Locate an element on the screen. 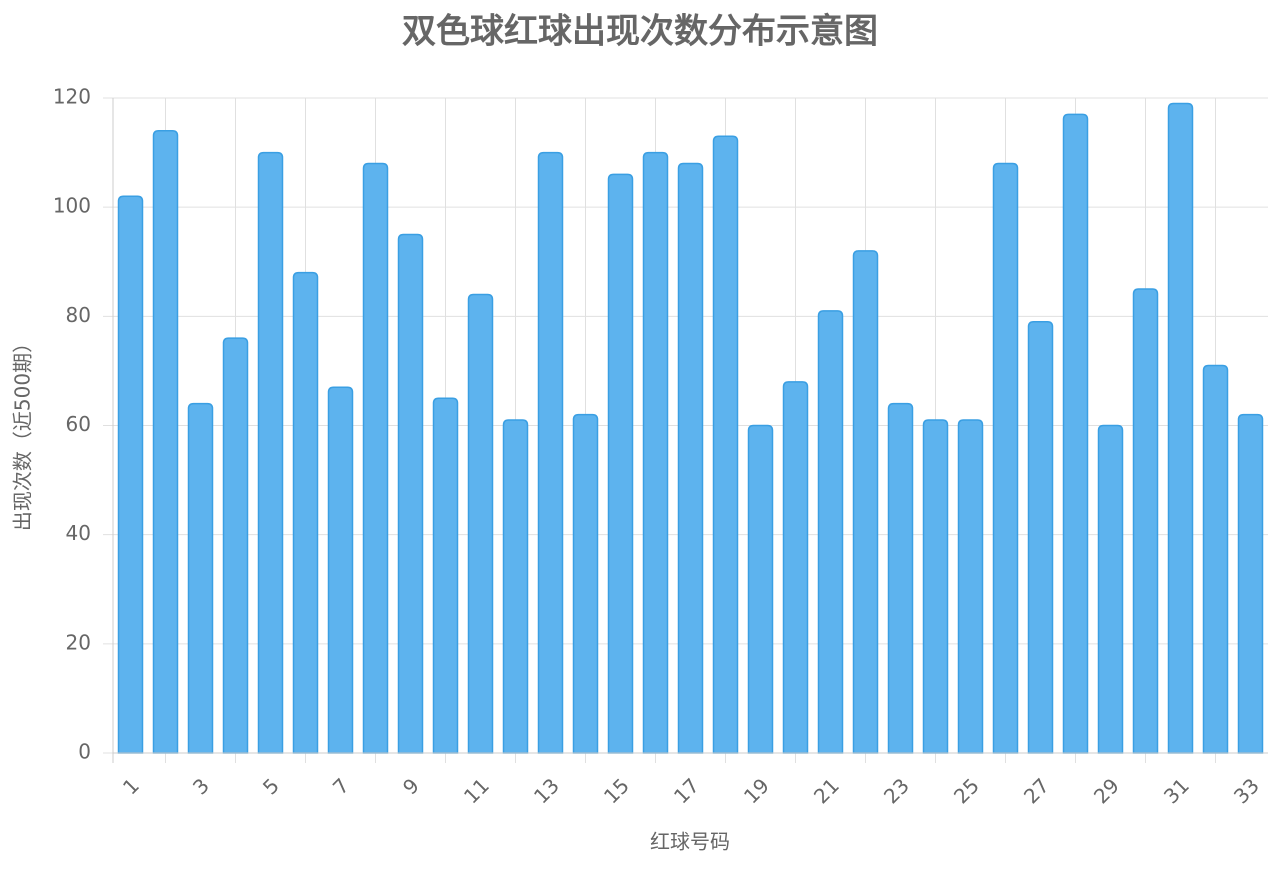 The height and width of the screenshot is (870, 1276). chart-title: 双色球红球出现次数分布示意图 is located at coordinates (640, 32).